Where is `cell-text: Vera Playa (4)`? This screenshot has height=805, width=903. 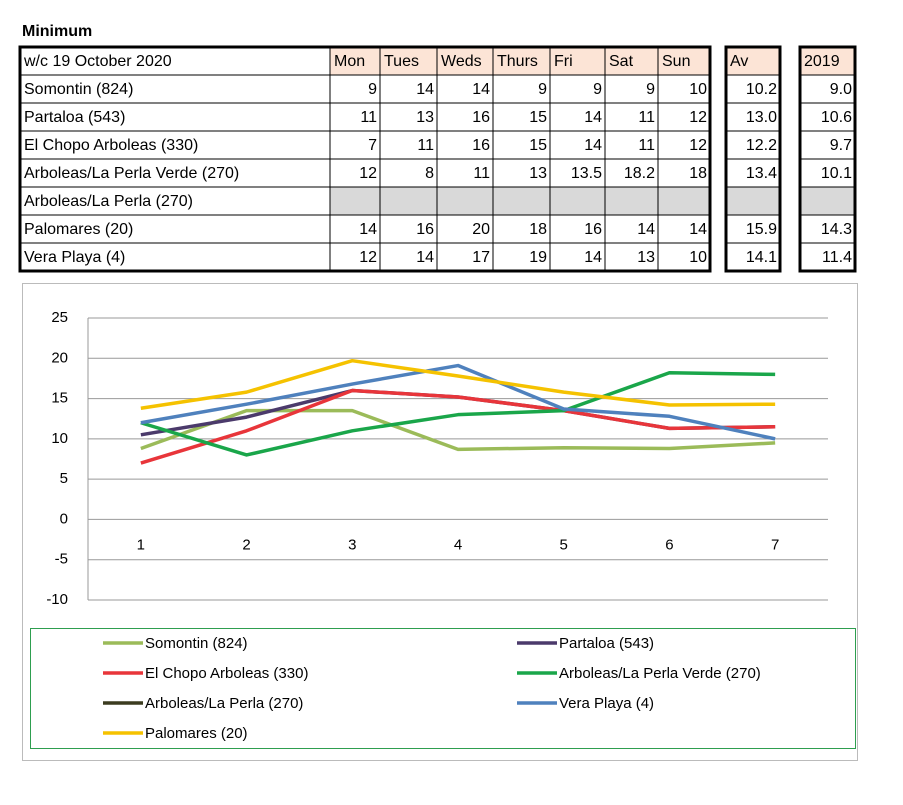
cell-text: Vera Playa (4) is located at coordinates (74, 257).